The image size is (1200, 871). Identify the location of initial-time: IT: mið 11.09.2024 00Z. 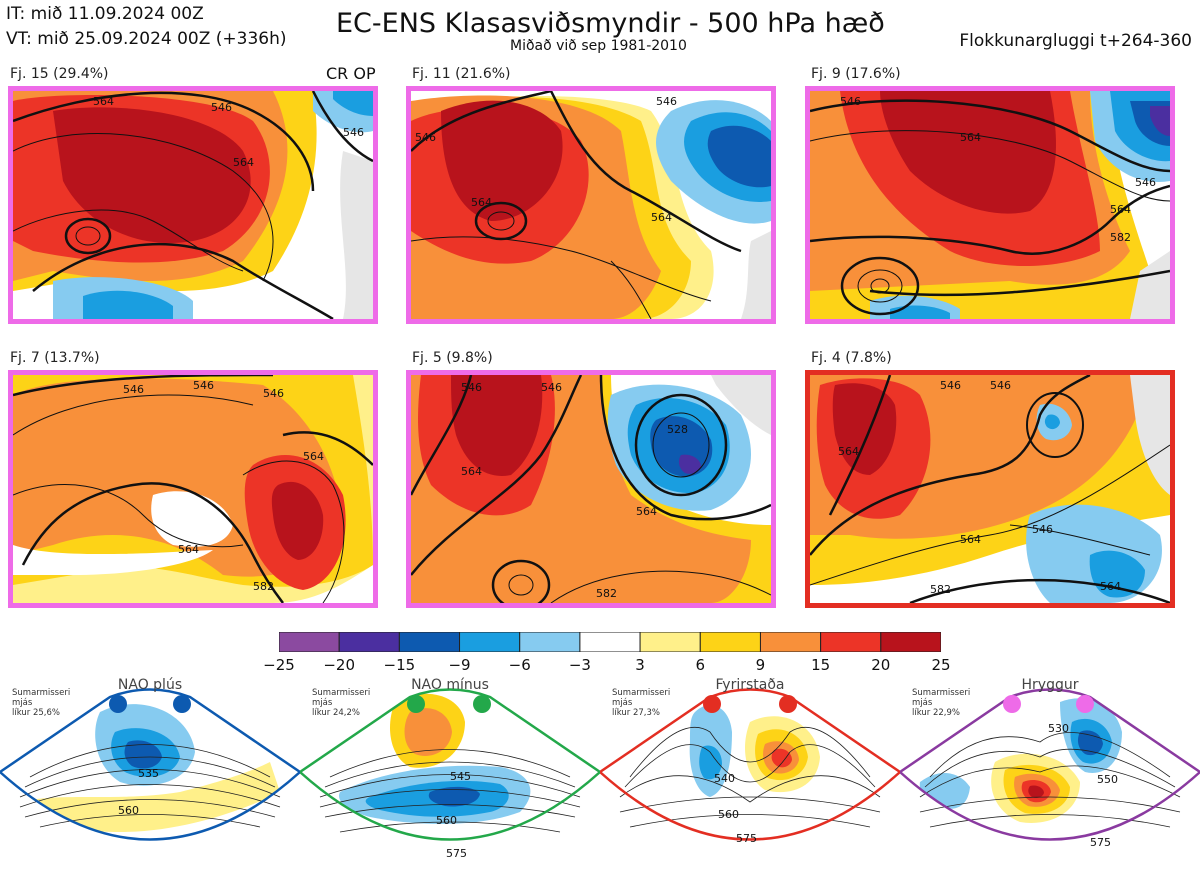
(105, 14).